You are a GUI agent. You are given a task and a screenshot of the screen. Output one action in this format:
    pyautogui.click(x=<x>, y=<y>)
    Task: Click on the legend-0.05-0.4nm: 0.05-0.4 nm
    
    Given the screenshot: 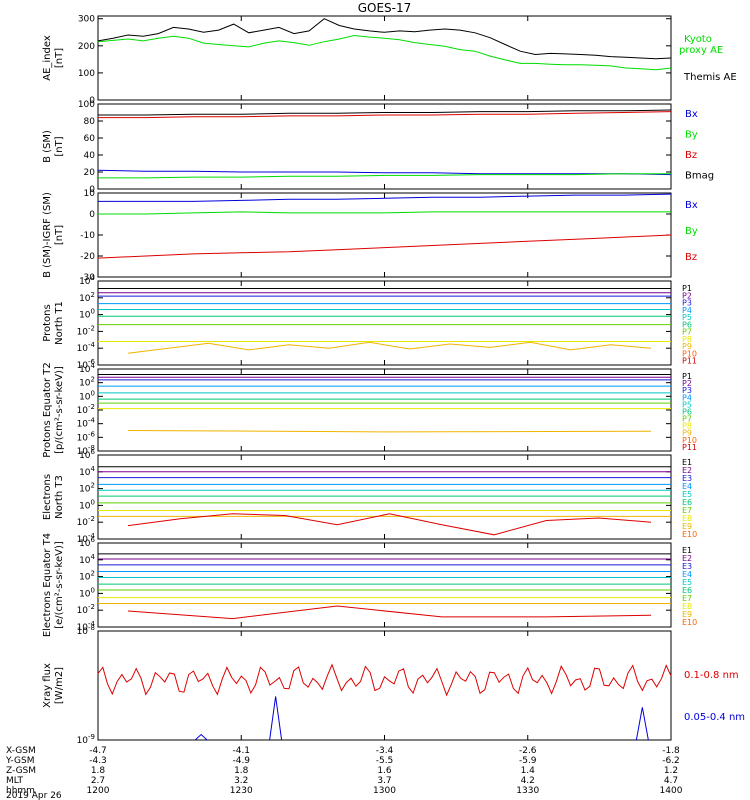 What is the action you would take?
    pyautogui.click(x=714, y=717)
    